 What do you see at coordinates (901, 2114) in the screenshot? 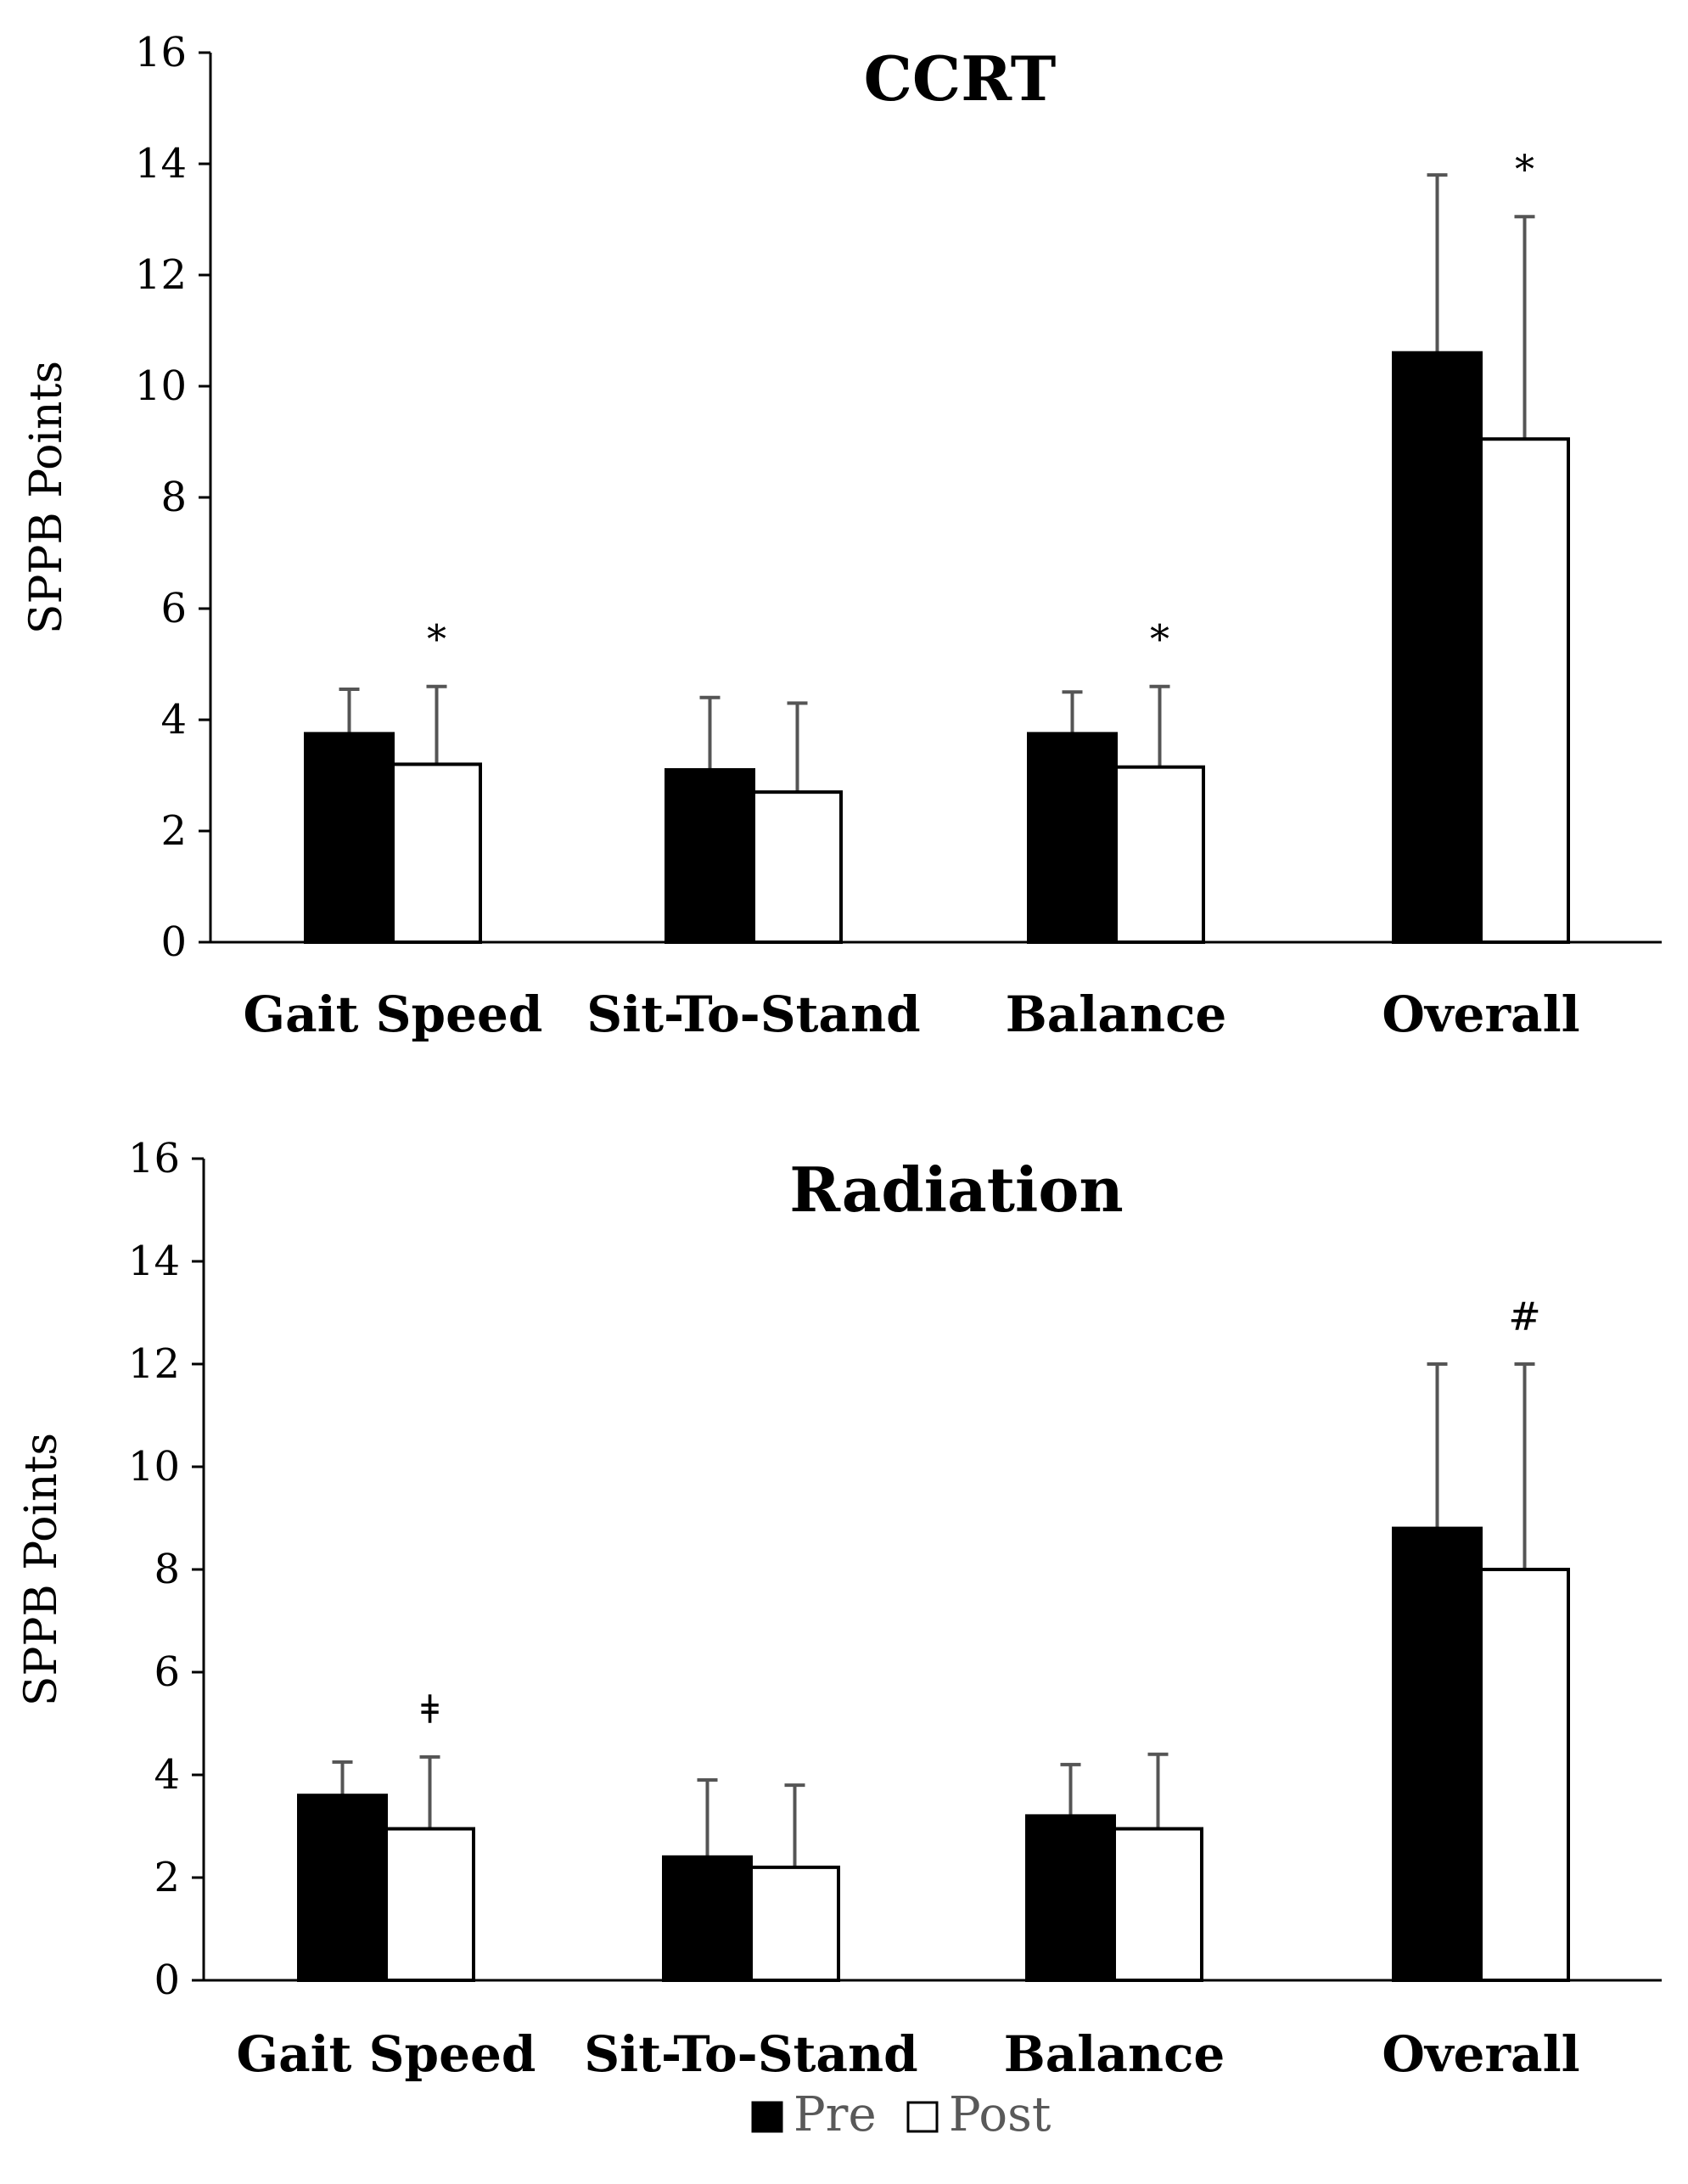
I see `legend: Pre Post` at bounding box center [901, 2114].